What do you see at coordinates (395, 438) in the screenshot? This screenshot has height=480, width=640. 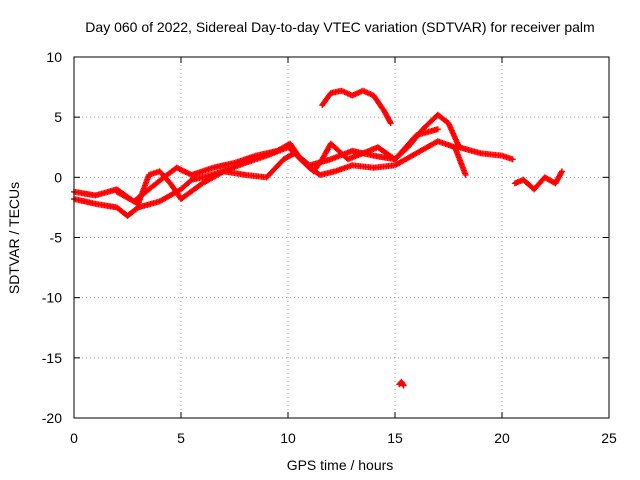 I see `x-tick-label: 15` at bounding box center [395, 438].